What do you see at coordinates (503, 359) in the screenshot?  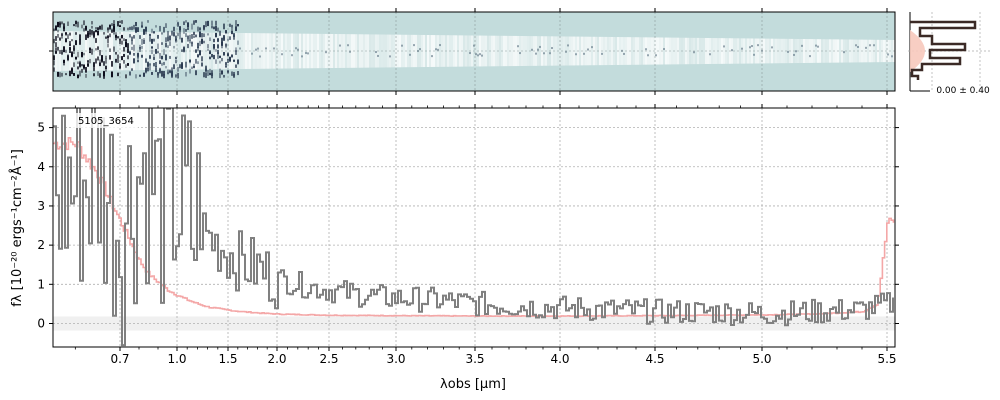 I see `x-tick-labels: 0.7 1.0 1.5 2.0 2.5 3.0 3.5 4.0 4.5 5.0 5.5` at bounding box center [503, 359].